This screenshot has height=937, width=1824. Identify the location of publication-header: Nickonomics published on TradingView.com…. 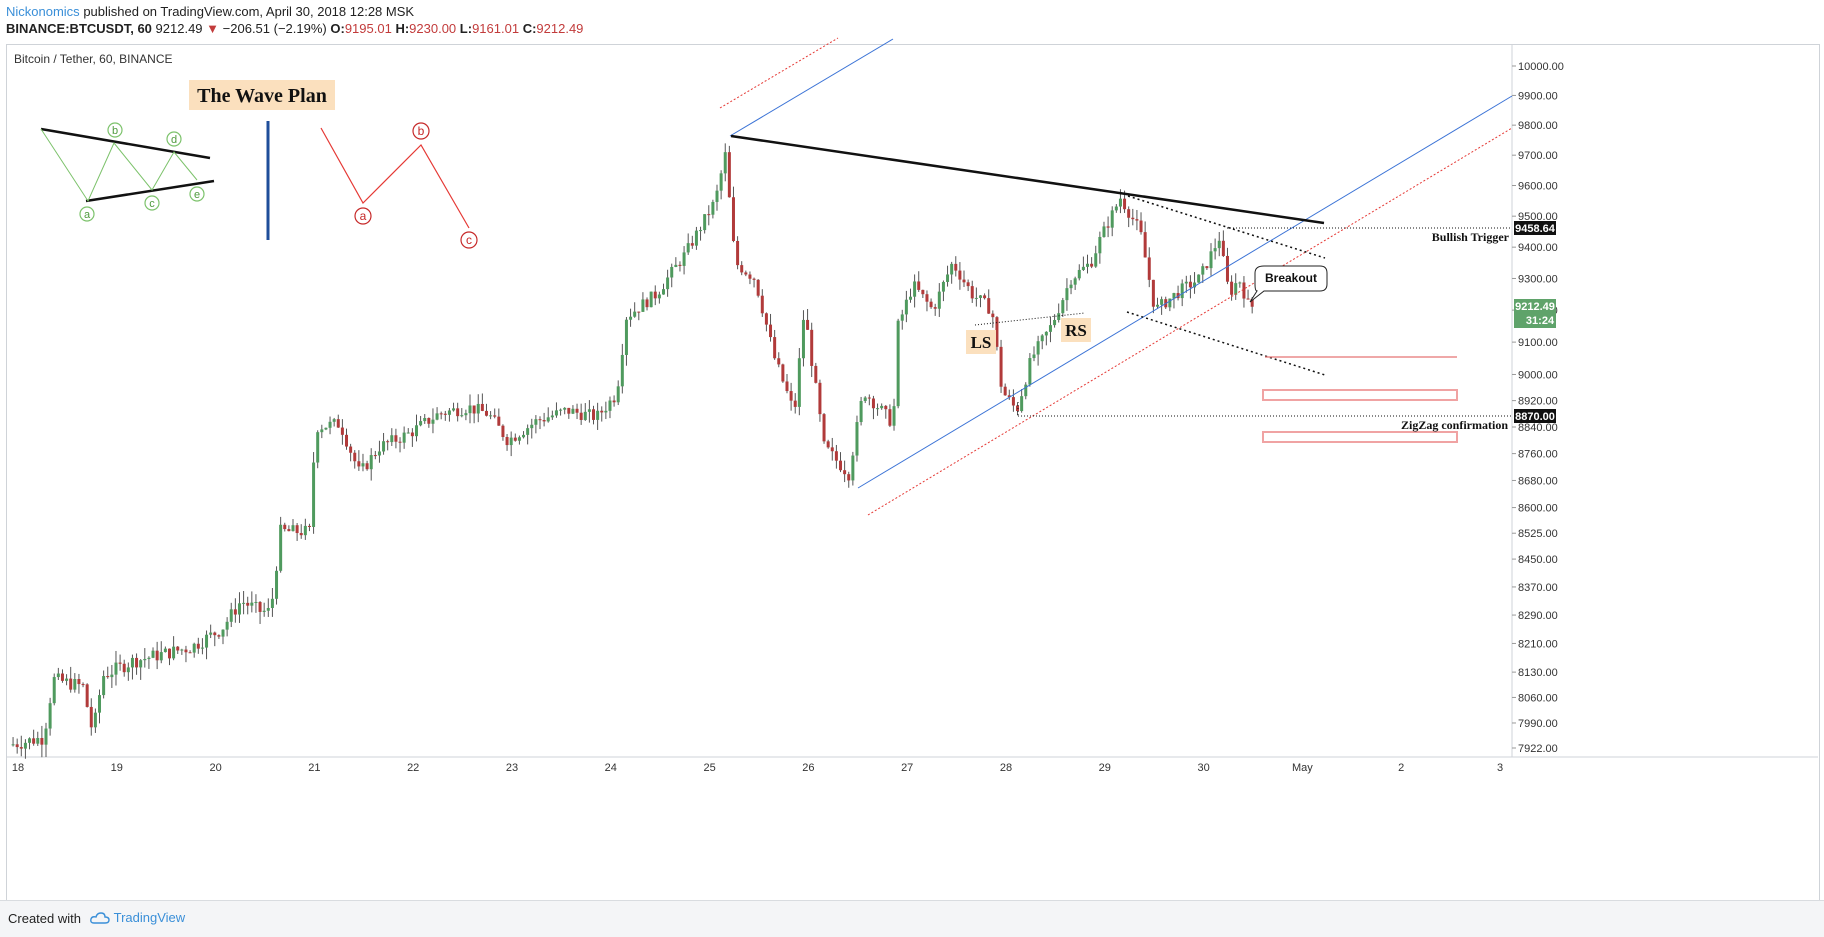
(912, 22).